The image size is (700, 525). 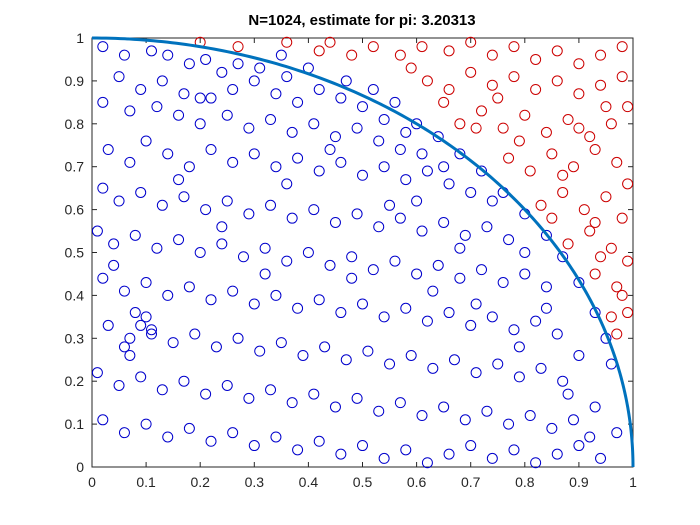 What do you see at coordinates (363, 482) in the screenshot?
I see `x-tick-label: 0.5` at bounding box center [363, 482].